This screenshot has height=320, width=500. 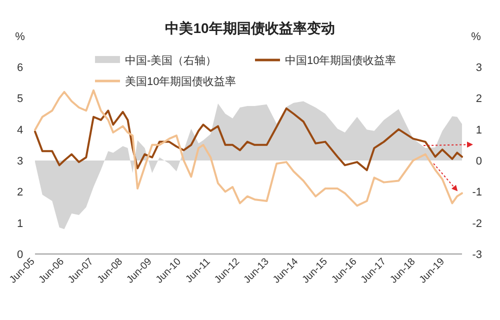 What do you see at coordinates (477, 255) in the screenshot?
I see `y2-tick-label: -3` at bounding box center [477, 255].